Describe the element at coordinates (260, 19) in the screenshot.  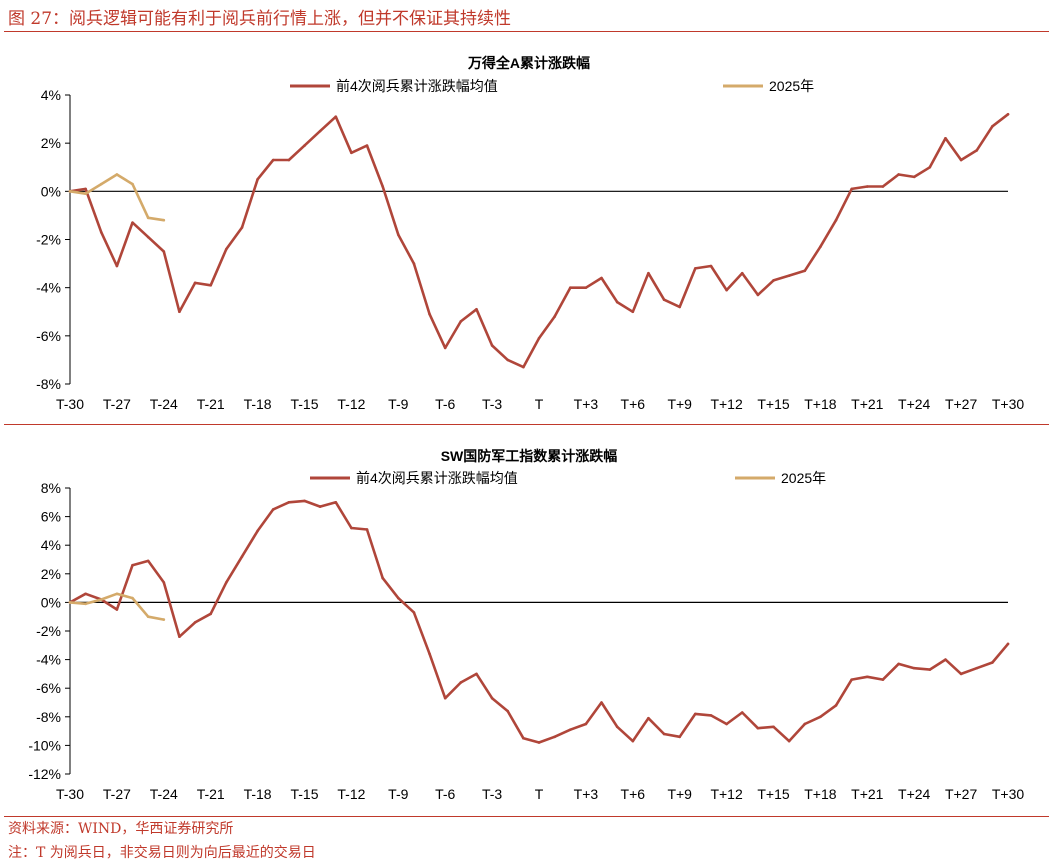
I see `figure-title: 图 27：阅兵逻辑可能有利于阅兵前行情上涨，但并不保证其持续性` at that location.